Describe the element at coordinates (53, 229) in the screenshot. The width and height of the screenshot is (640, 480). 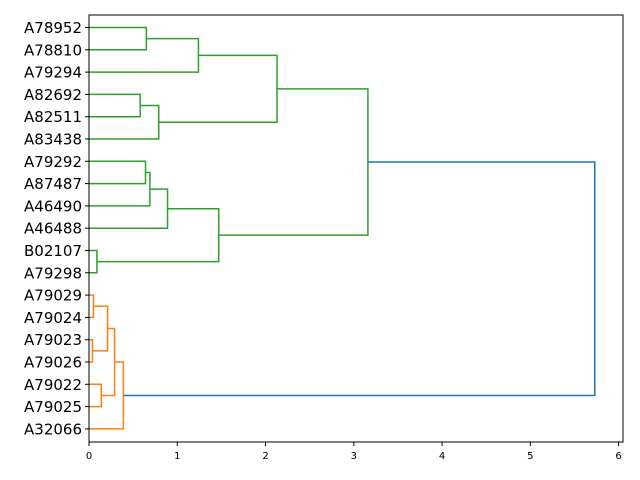
I see `leaf-label: A46488` at that location.